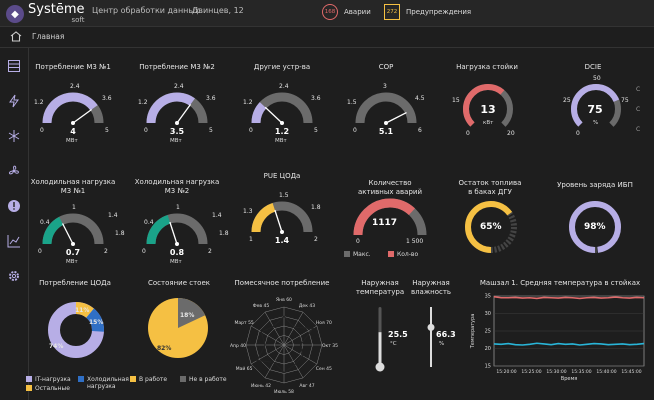 The width and height of the screenshot is (654, 400). What do you see at coordinates (14, 136) in the screenshot?
I see `snowflake-icon` at bounding box center [14, 136].